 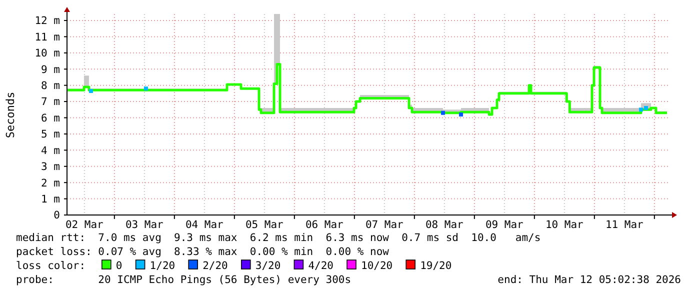 I want to click on x-tick-label: 10 Mar, so click(x=564, y=225).